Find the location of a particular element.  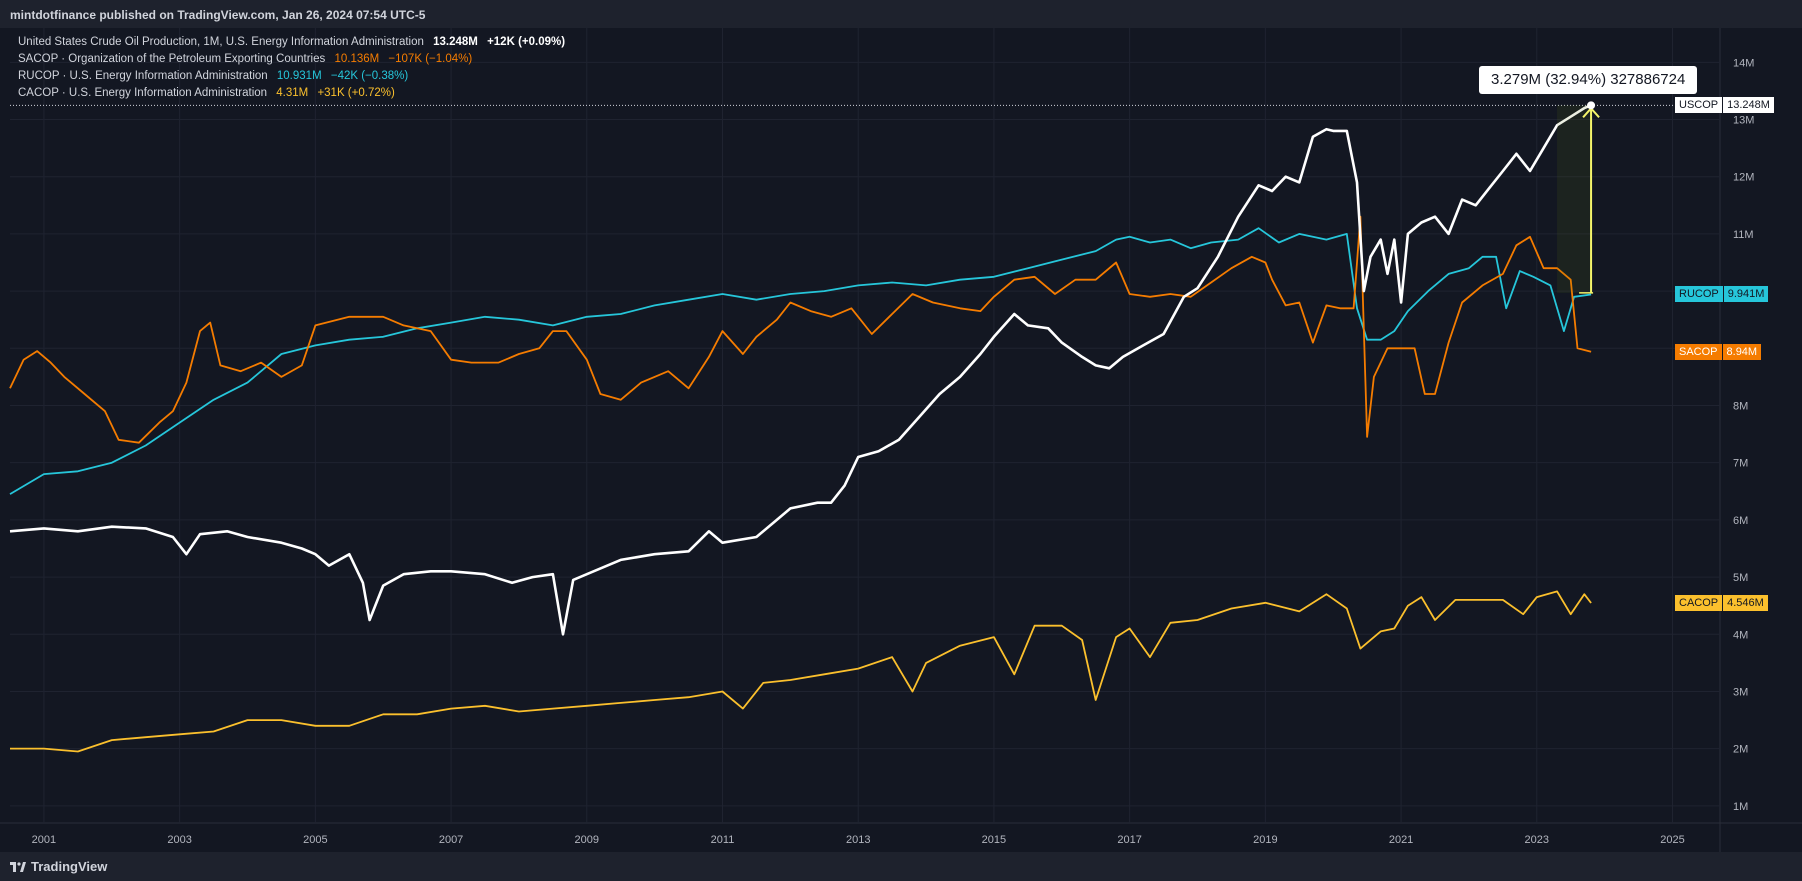

x-tick-label: 2001 is located at coordinates (44, 840).